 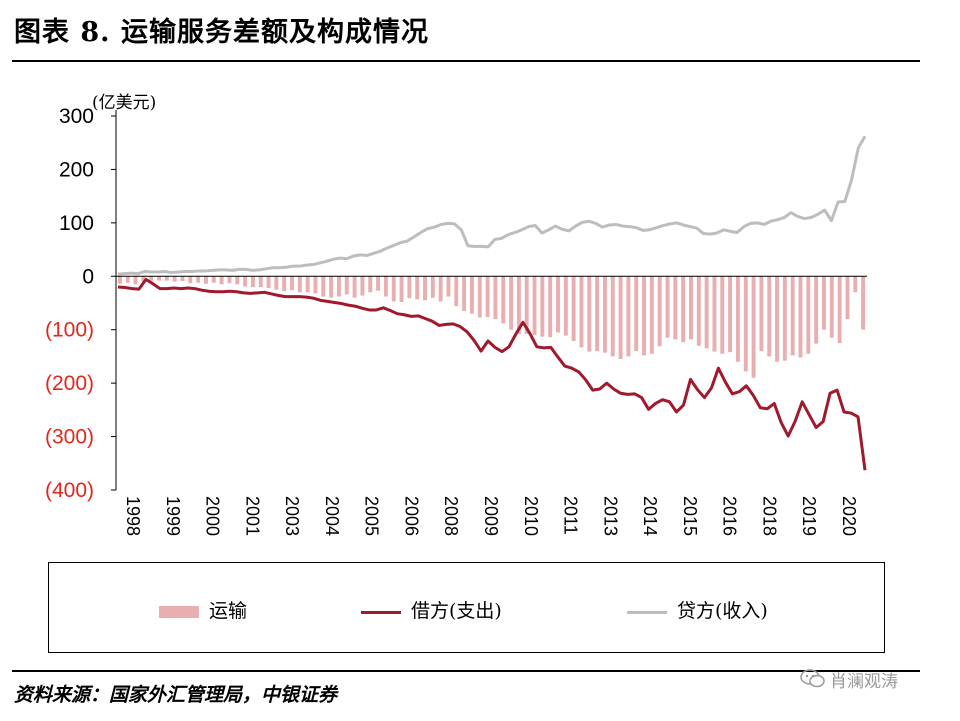 What do you see at coordinates (179, 612) in the screenshot?
I see `legend-swatch-transport` at bounding box center [179, 612].